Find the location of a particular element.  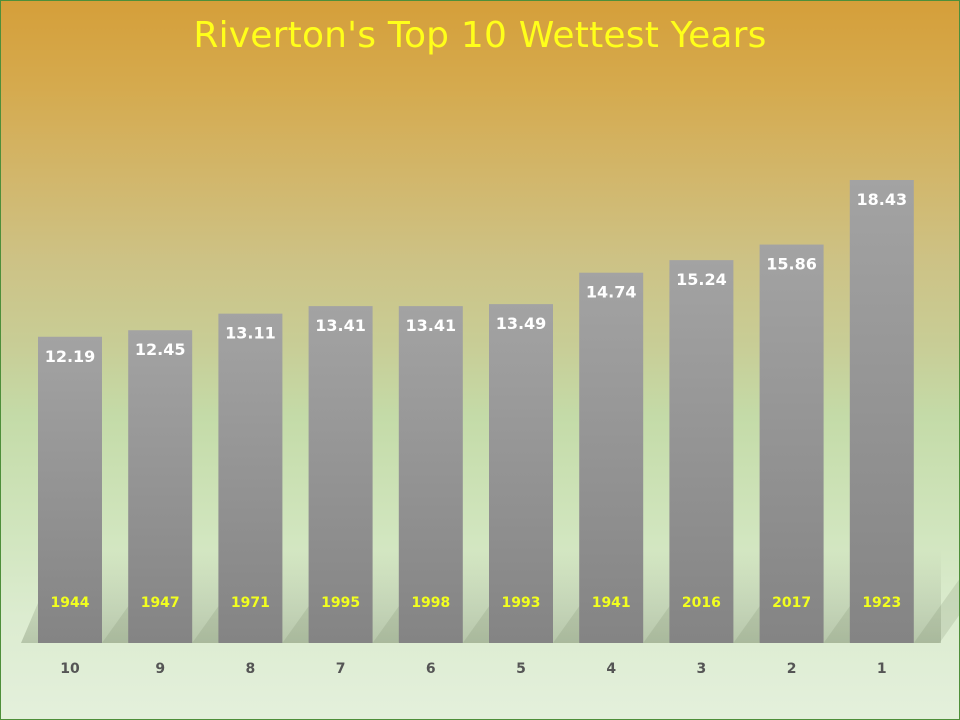

bar-year-label: 1947 is located at coordinates (160, 603).